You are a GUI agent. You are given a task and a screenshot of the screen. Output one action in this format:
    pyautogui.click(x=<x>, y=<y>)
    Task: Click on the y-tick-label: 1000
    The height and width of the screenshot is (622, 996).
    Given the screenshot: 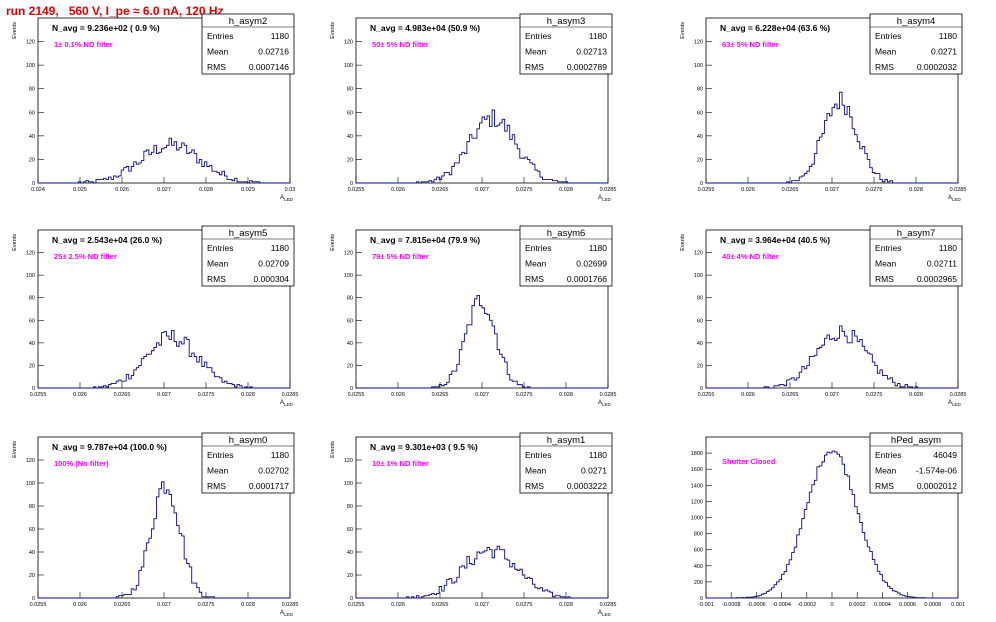 What is the action you would take?
    pyautogui.click(x=697, y=519)
    